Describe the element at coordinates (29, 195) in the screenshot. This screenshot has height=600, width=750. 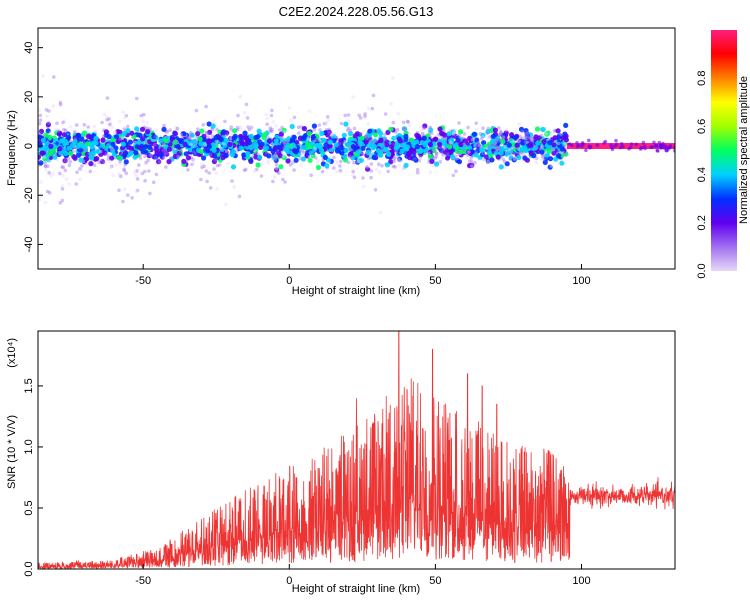
I see `y-tick-label: -20` at that location.